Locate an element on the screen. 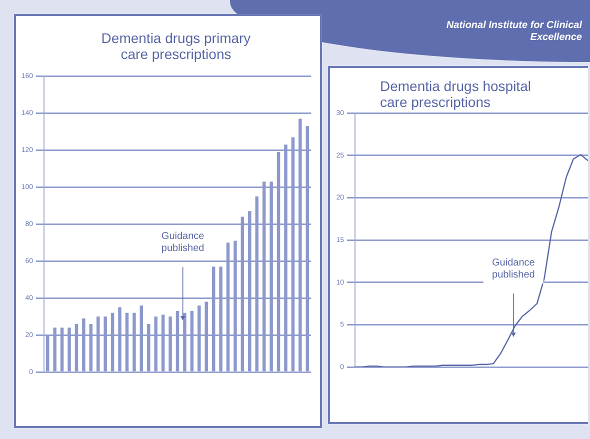 The height and width of the screenshot is (439, 590). text: National Institute for Clinical Excellence is located at coordinates (513, 32).